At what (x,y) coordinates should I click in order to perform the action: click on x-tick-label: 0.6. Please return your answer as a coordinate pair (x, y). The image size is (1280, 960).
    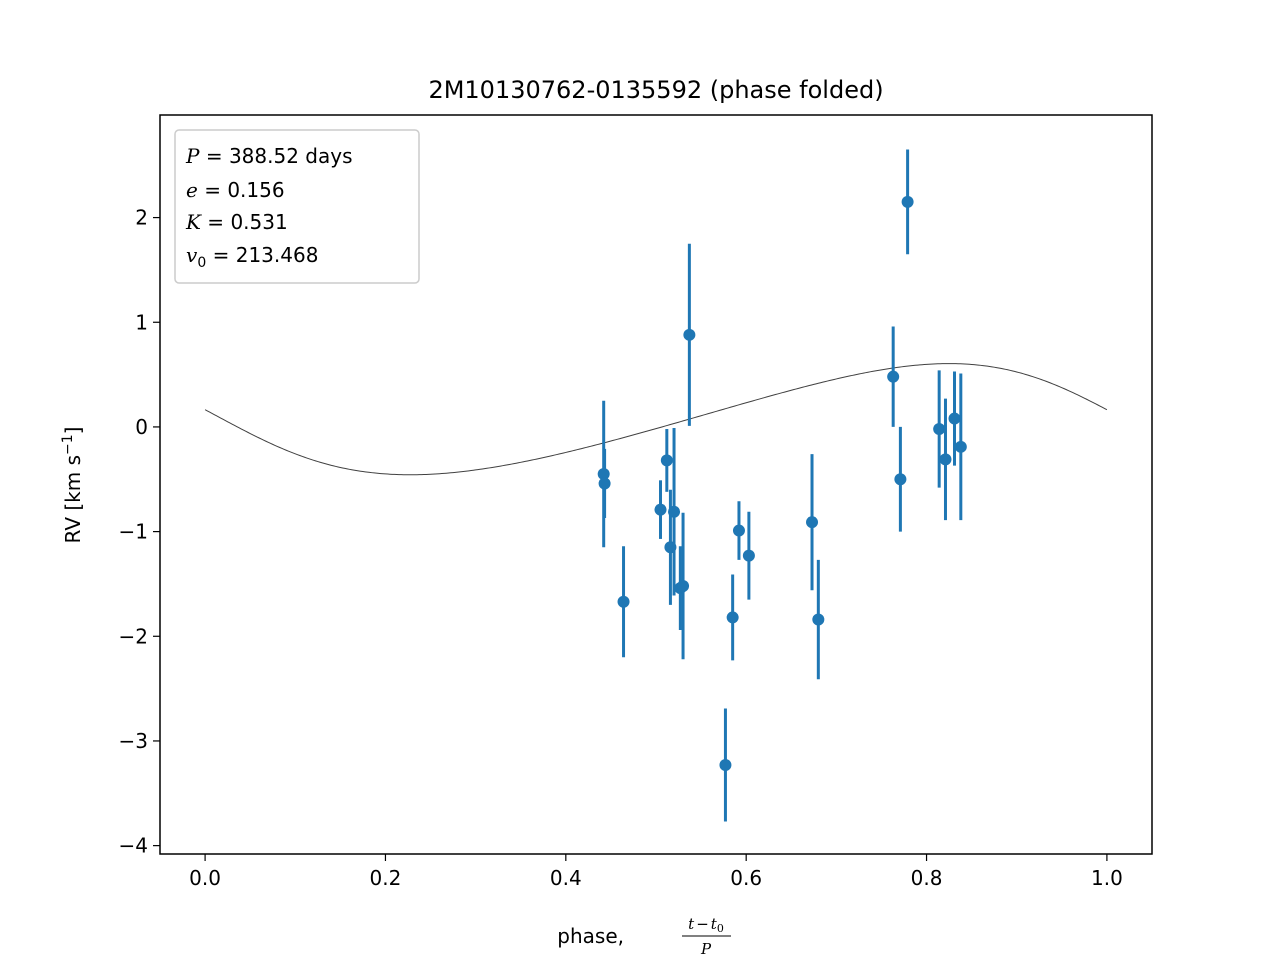
    Looking at the image, I should click on (746, 878).